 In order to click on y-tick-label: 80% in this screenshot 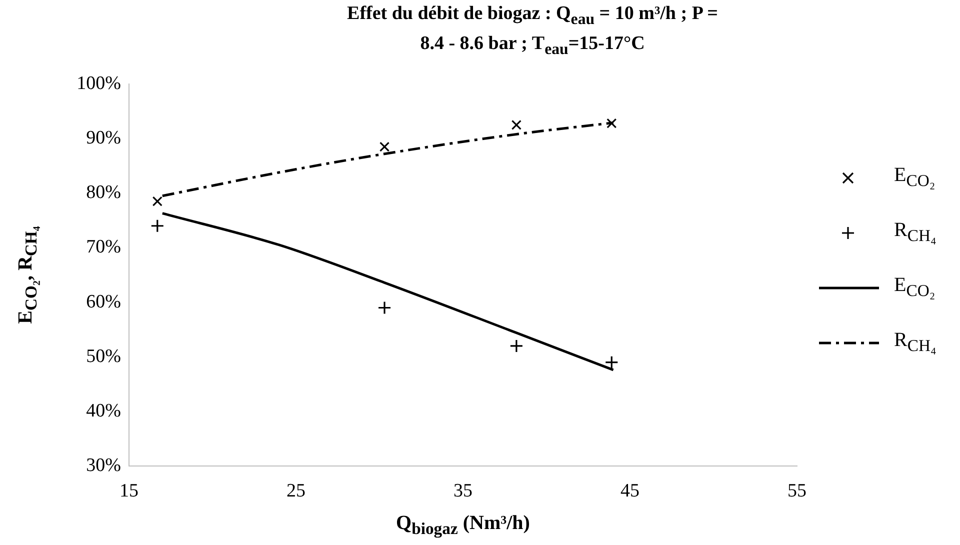, I will do `click(104, 193)`.